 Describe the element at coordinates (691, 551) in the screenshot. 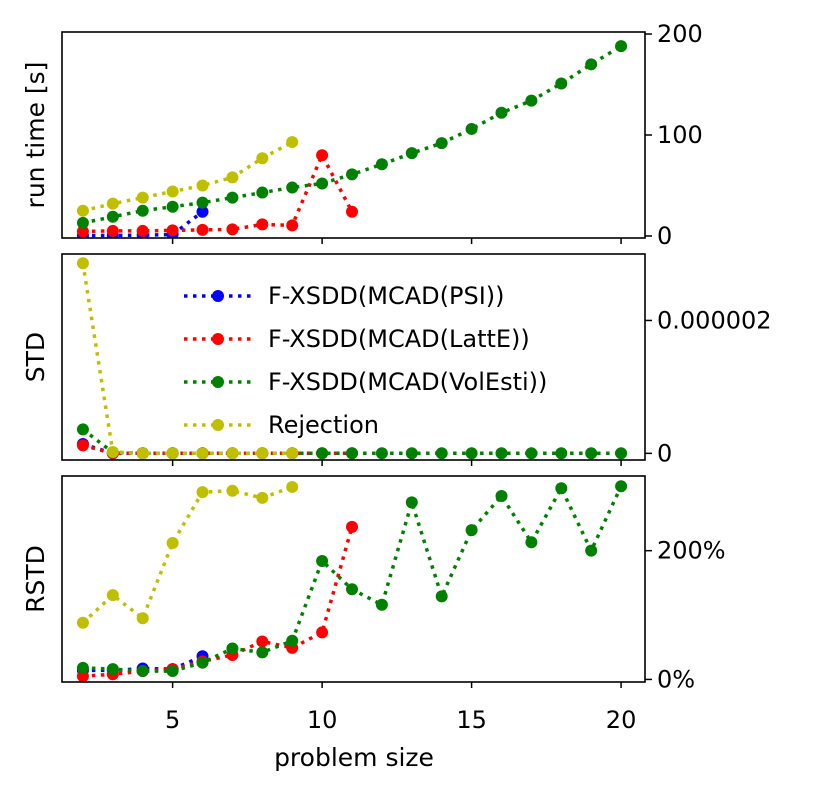

I see `rstd-ytick-label: 200%` at that location.